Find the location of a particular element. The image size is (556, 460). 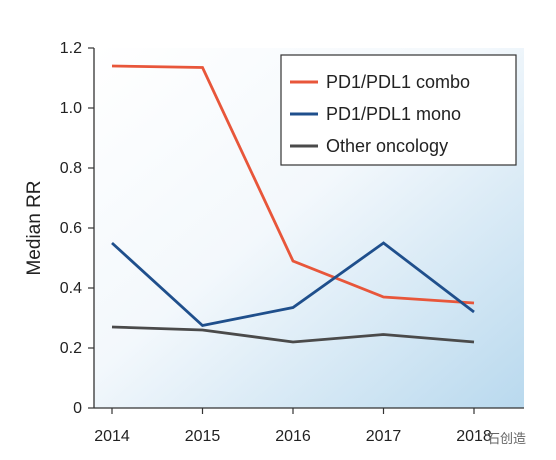

legend-label-pd1-pdl1-combo: PD1/PDL1 combo is located at coordinates (398, 82).